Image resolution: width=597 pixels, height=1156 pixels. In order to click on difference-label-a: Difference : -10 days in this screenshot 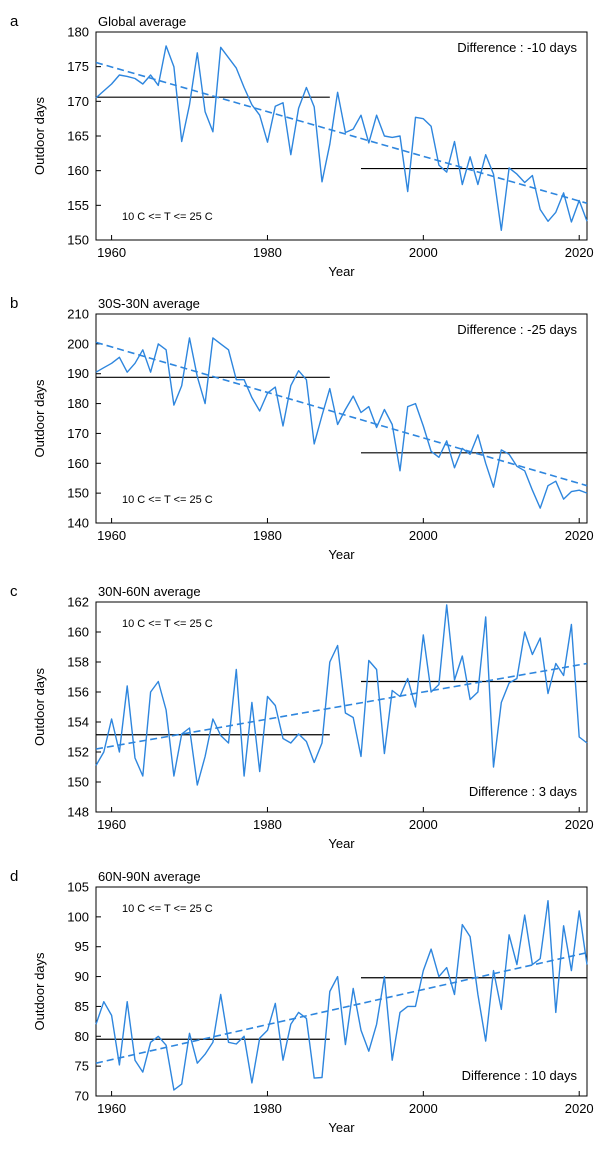, I will do `click(517, 47)`.